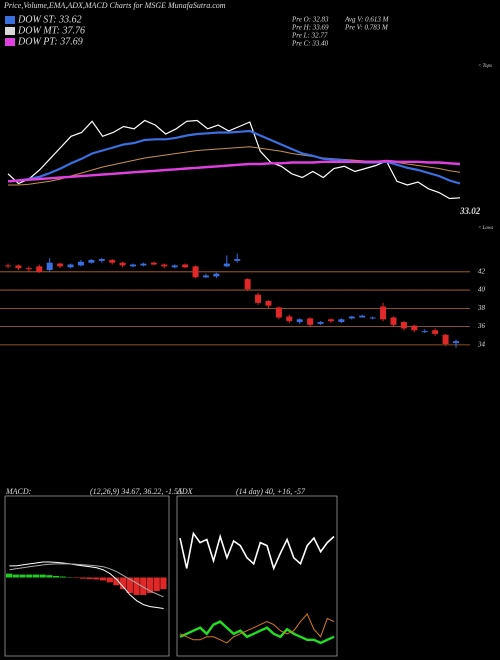 The image size is (500, 660). I want to click on price-line, so click(234, 171).